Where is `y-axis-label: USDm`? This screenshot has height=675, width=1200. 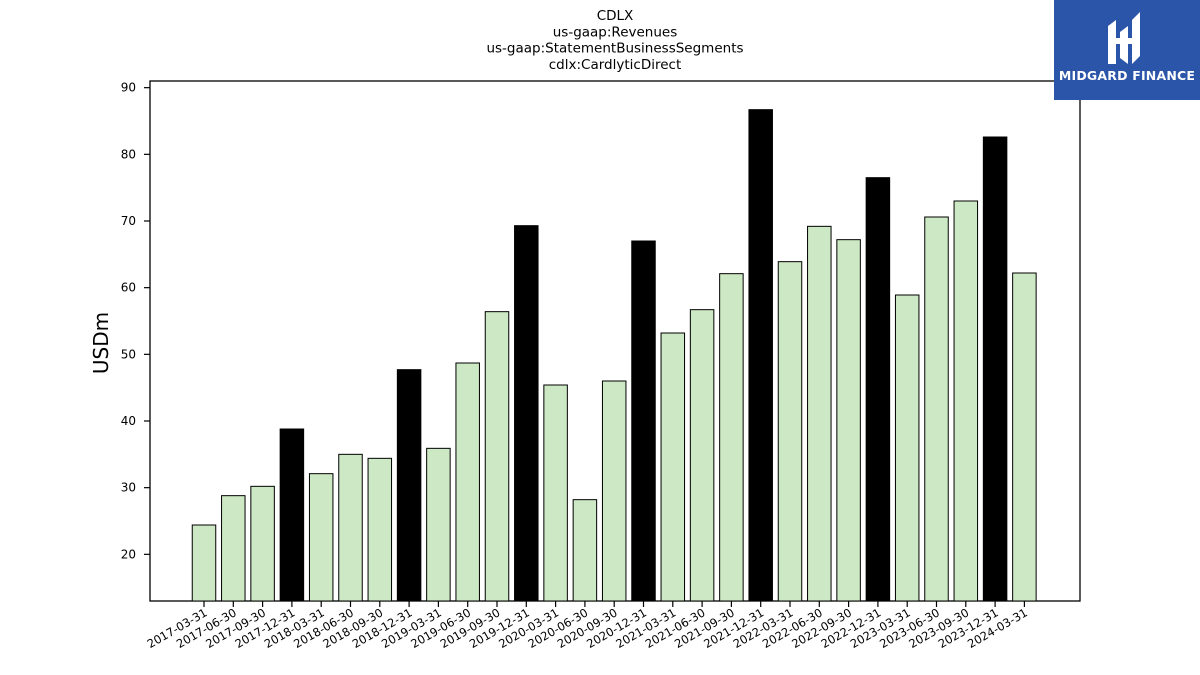 y-axis-label: USDm is located at coordinates (101, 343).